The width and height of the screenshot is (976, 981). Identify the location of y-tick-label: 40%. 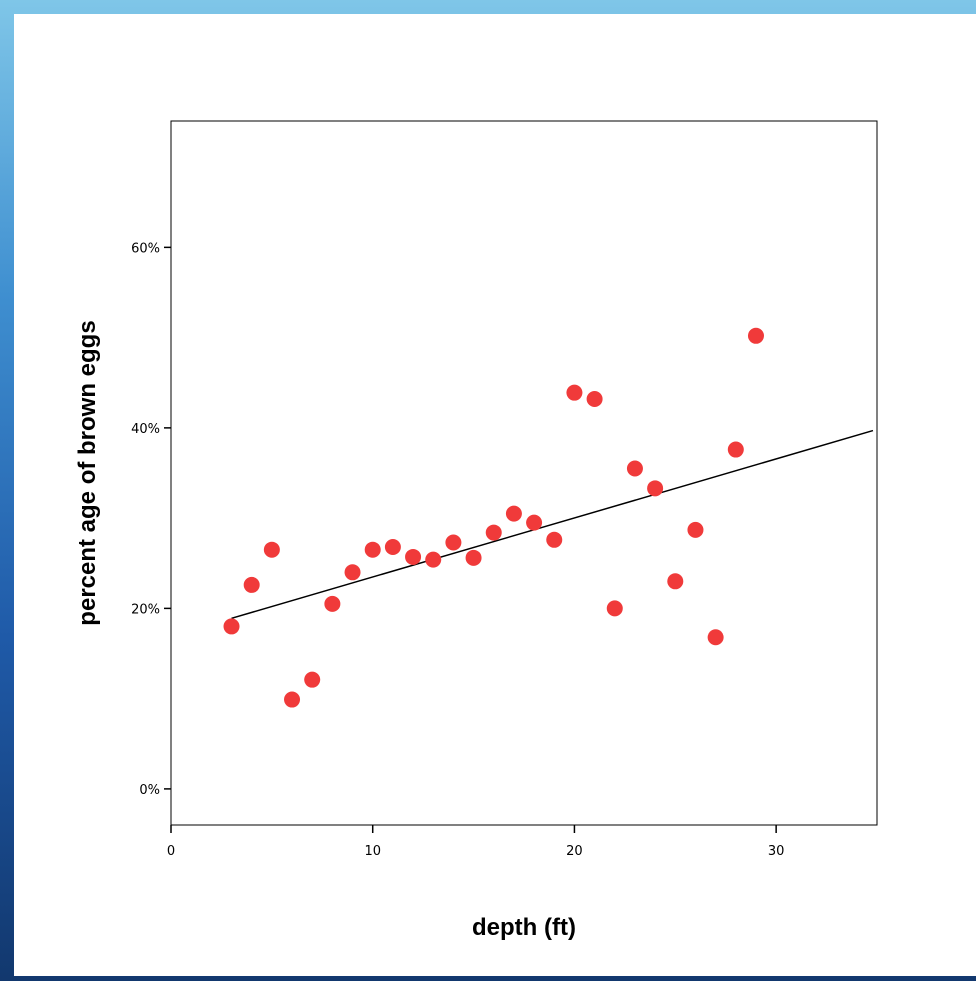
(145, 429).